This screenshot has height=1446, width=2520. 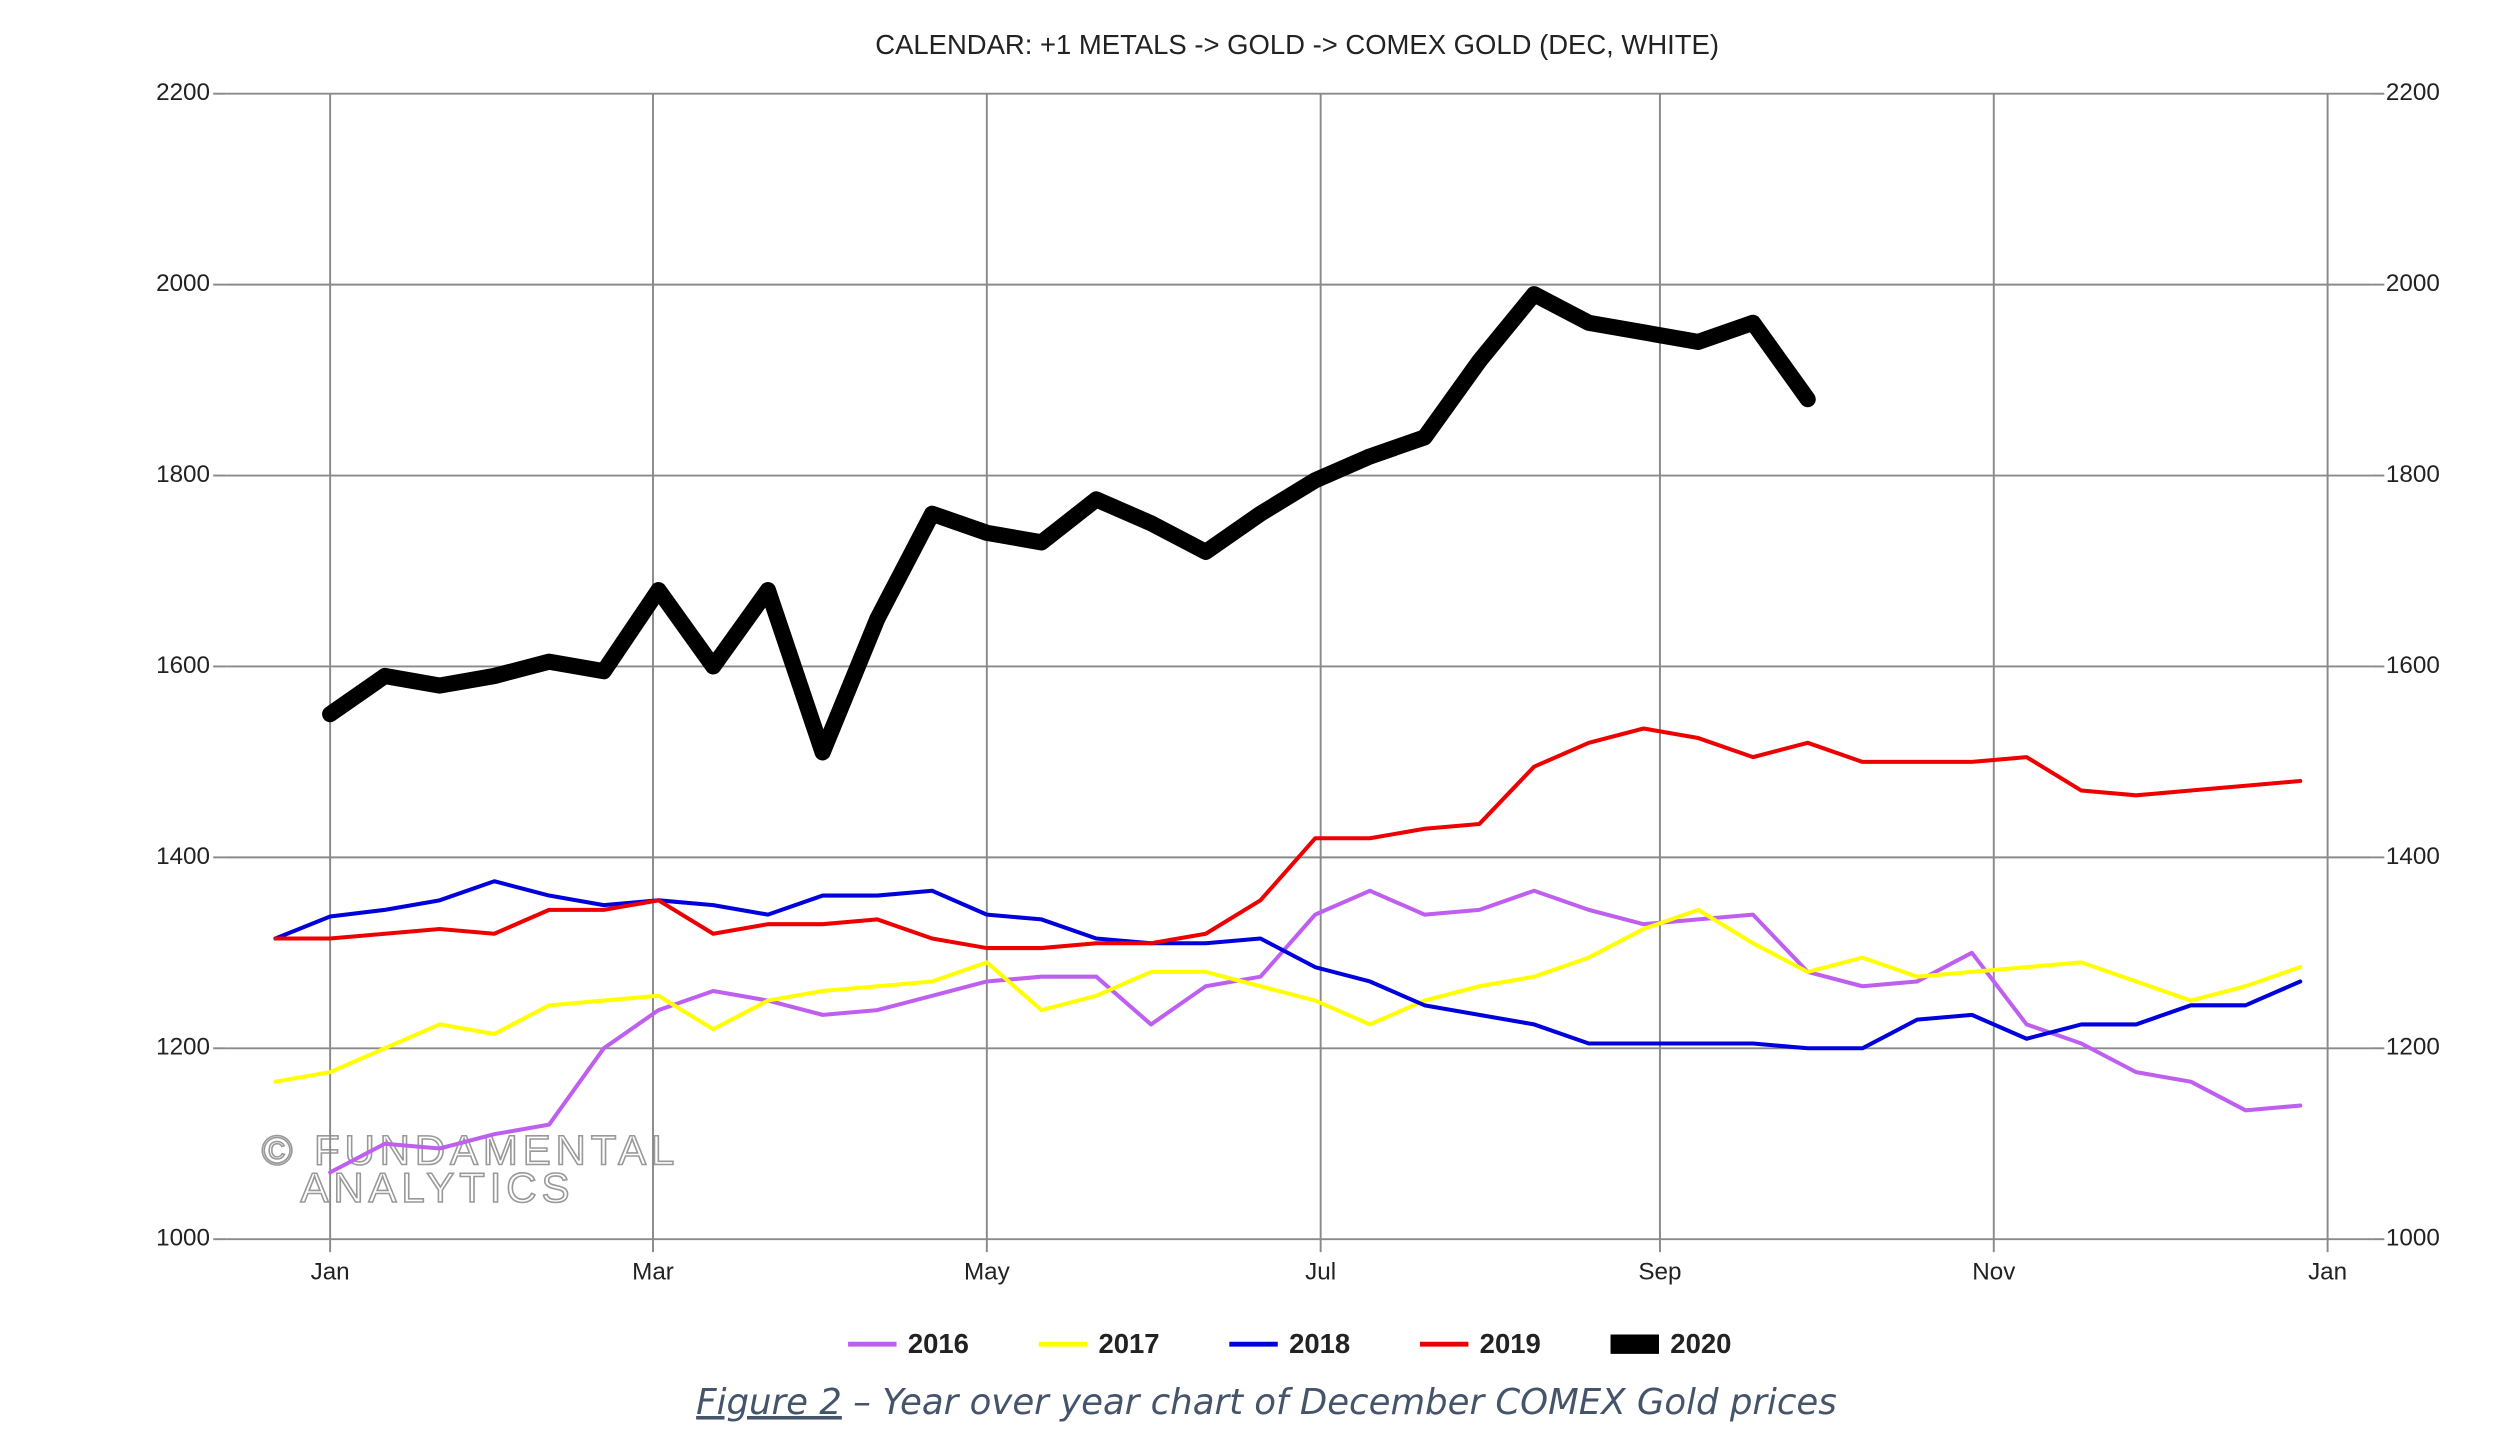 I want to click on y2-tick-label: 1600, so click(x=2413, y=665).